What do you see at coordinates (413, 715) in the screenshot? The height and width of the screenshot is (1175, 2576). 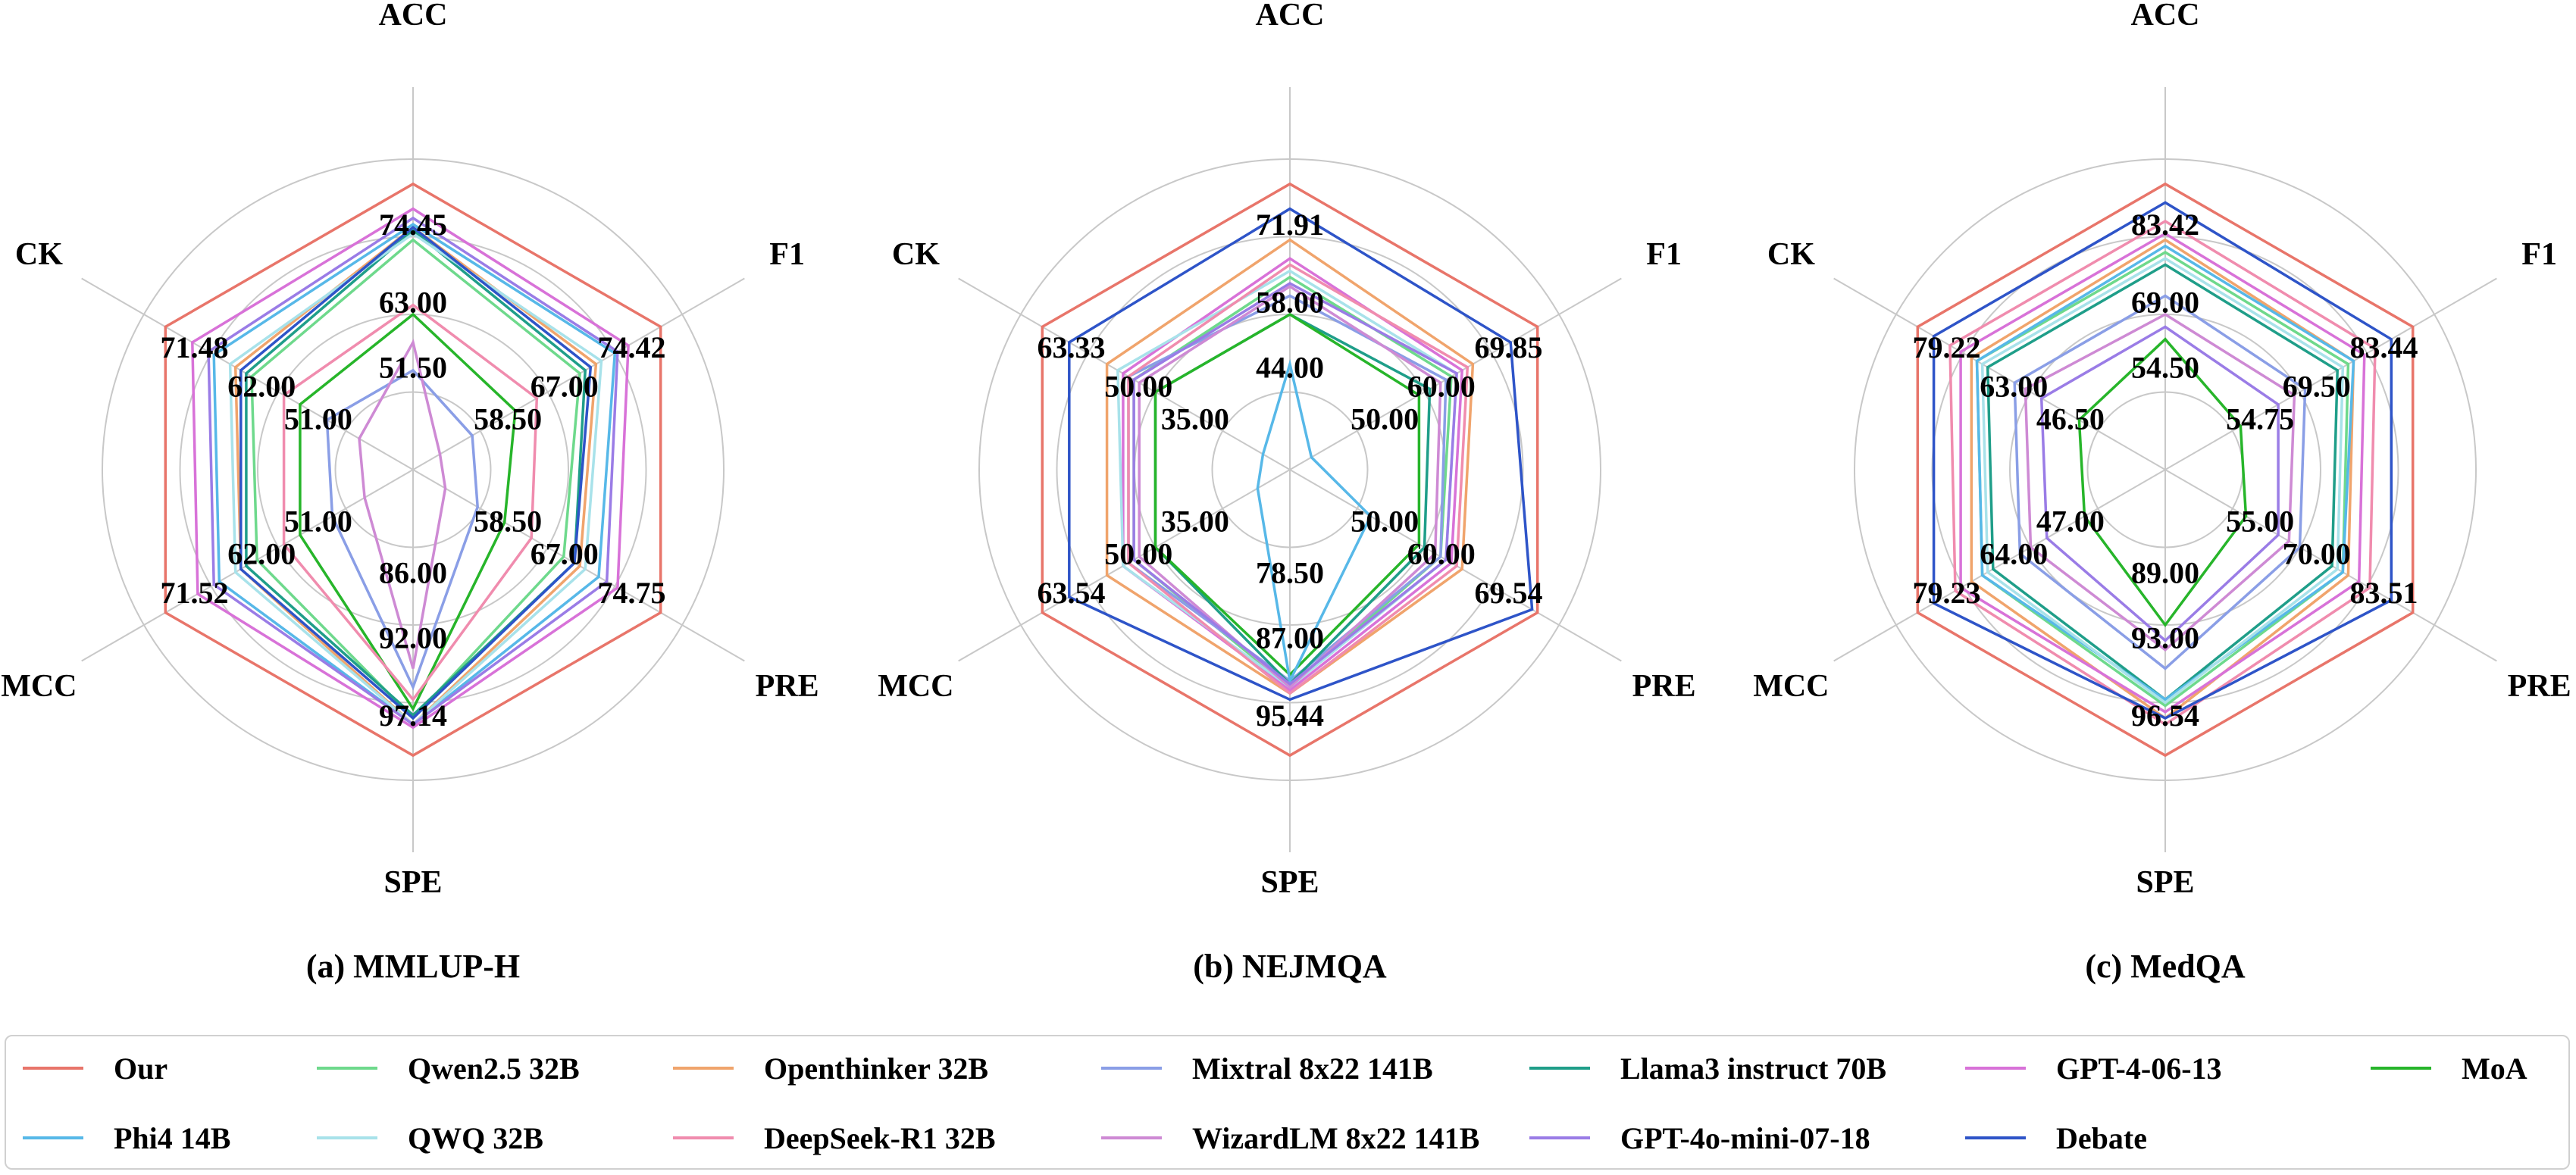 I see `tick-label: 97.14` at bounding box center [413, 715].